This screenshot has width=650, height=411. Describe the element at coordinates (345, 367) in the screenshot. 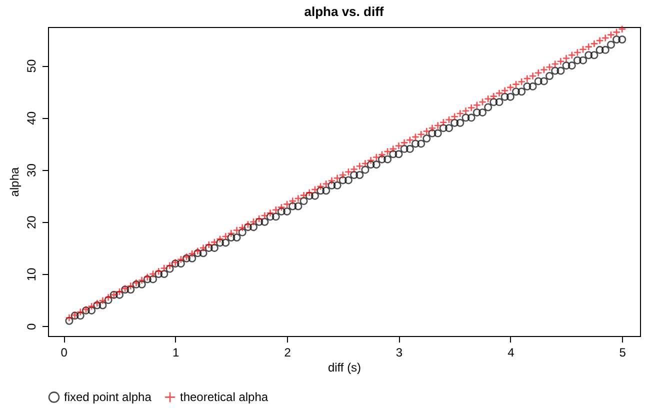

I see `x-axis-title: diff (s)` at that location.